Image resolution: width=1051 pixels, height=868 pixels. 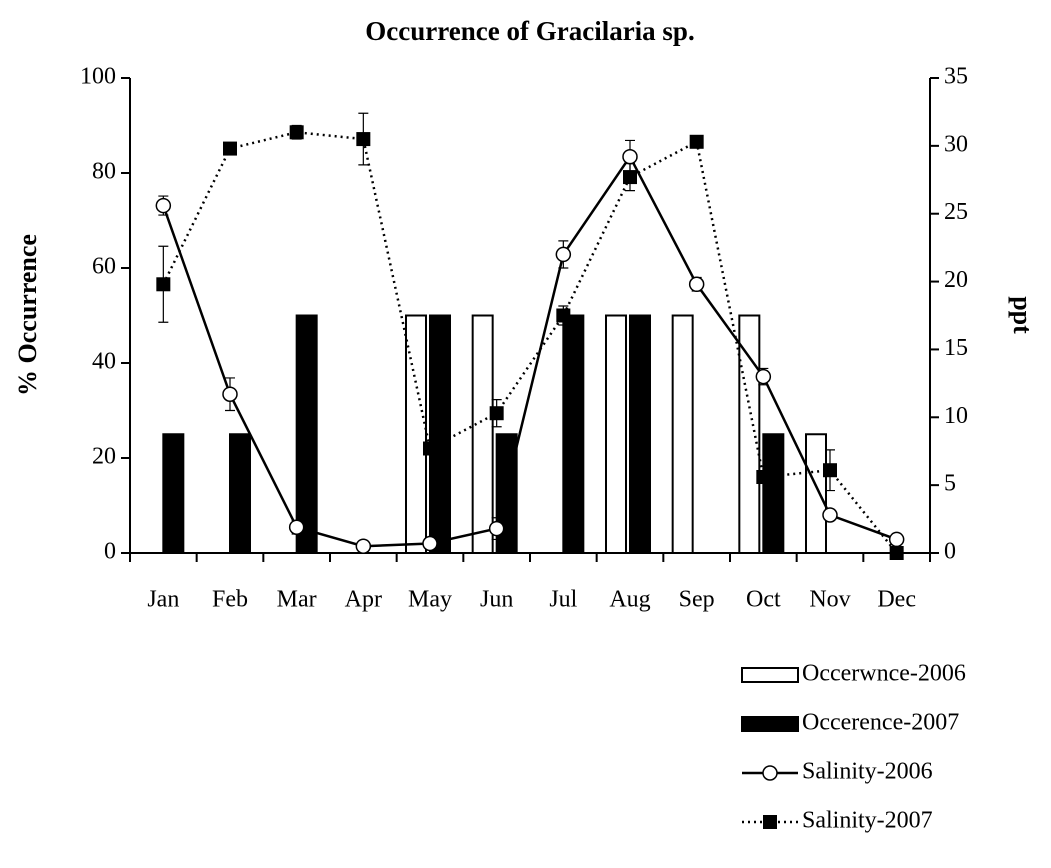 I want to click on x-tick-label: Jun, so click(x=496, y=600).